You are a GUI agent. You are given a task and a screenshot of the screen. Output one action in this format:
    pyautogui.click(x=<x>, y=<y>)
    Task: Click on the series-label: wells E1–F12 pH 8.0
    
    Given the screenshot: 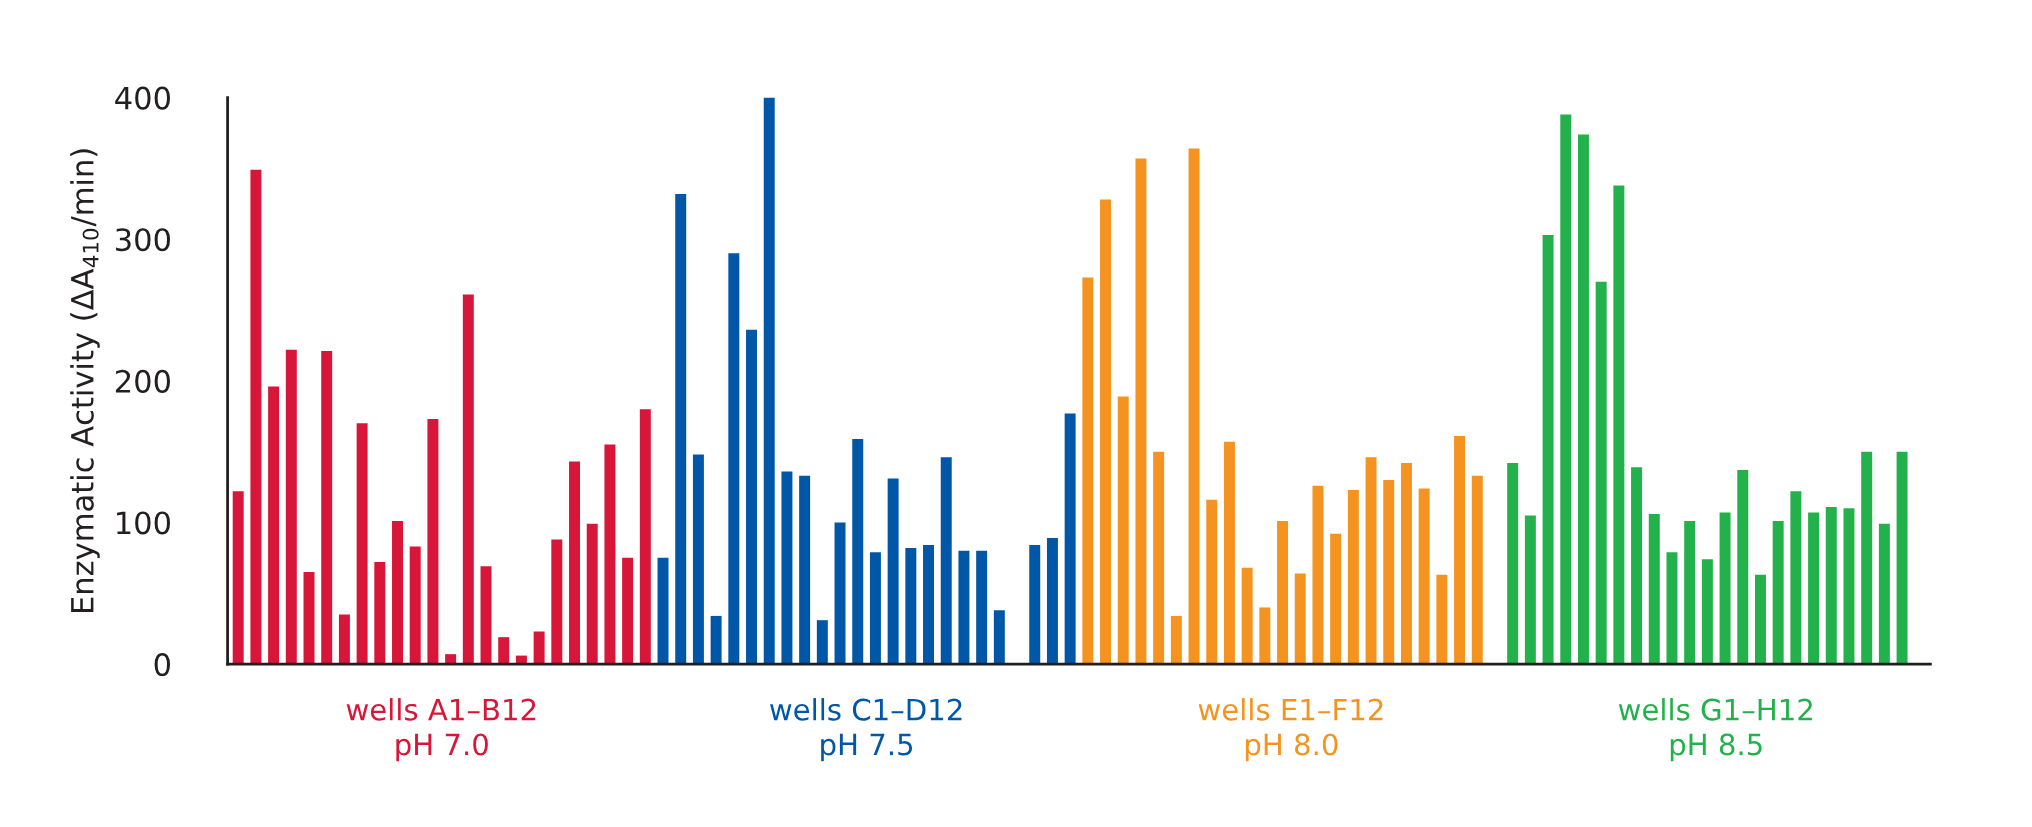 What is the action you would take?
    pyautogui.click(x=1290, y=730)
    